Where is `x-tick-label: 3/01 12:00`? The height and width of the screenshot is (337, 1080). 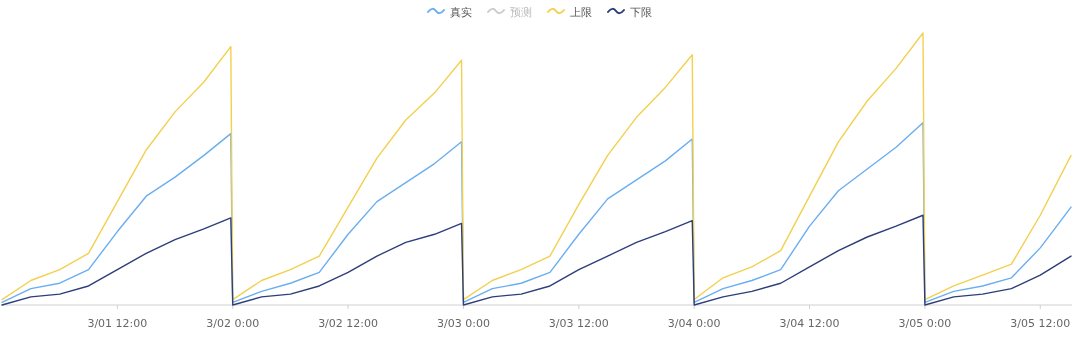
x-tick-label: 3/01 12:00 is located at coordinates (117, 323).